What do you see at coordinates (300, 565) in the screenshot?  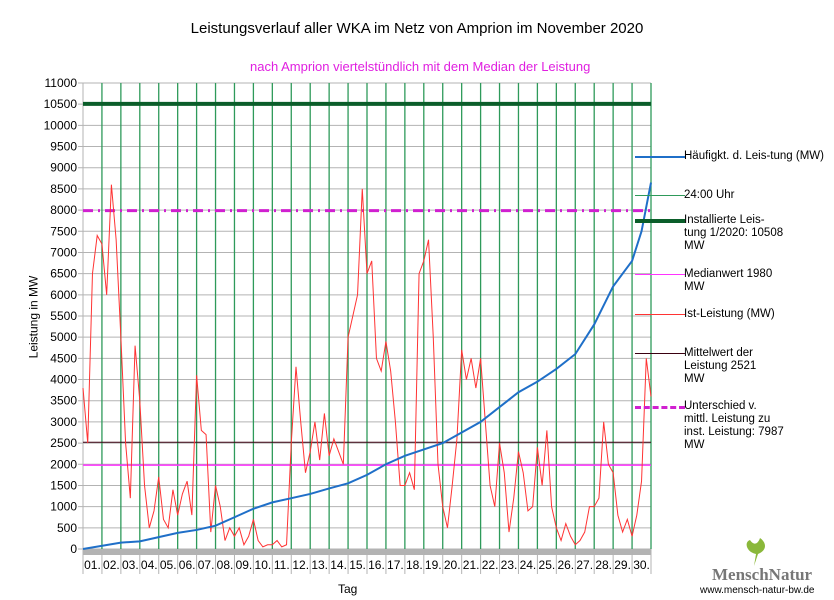 I see `x-tick-label: 12.` at bounding box center [300, 565].